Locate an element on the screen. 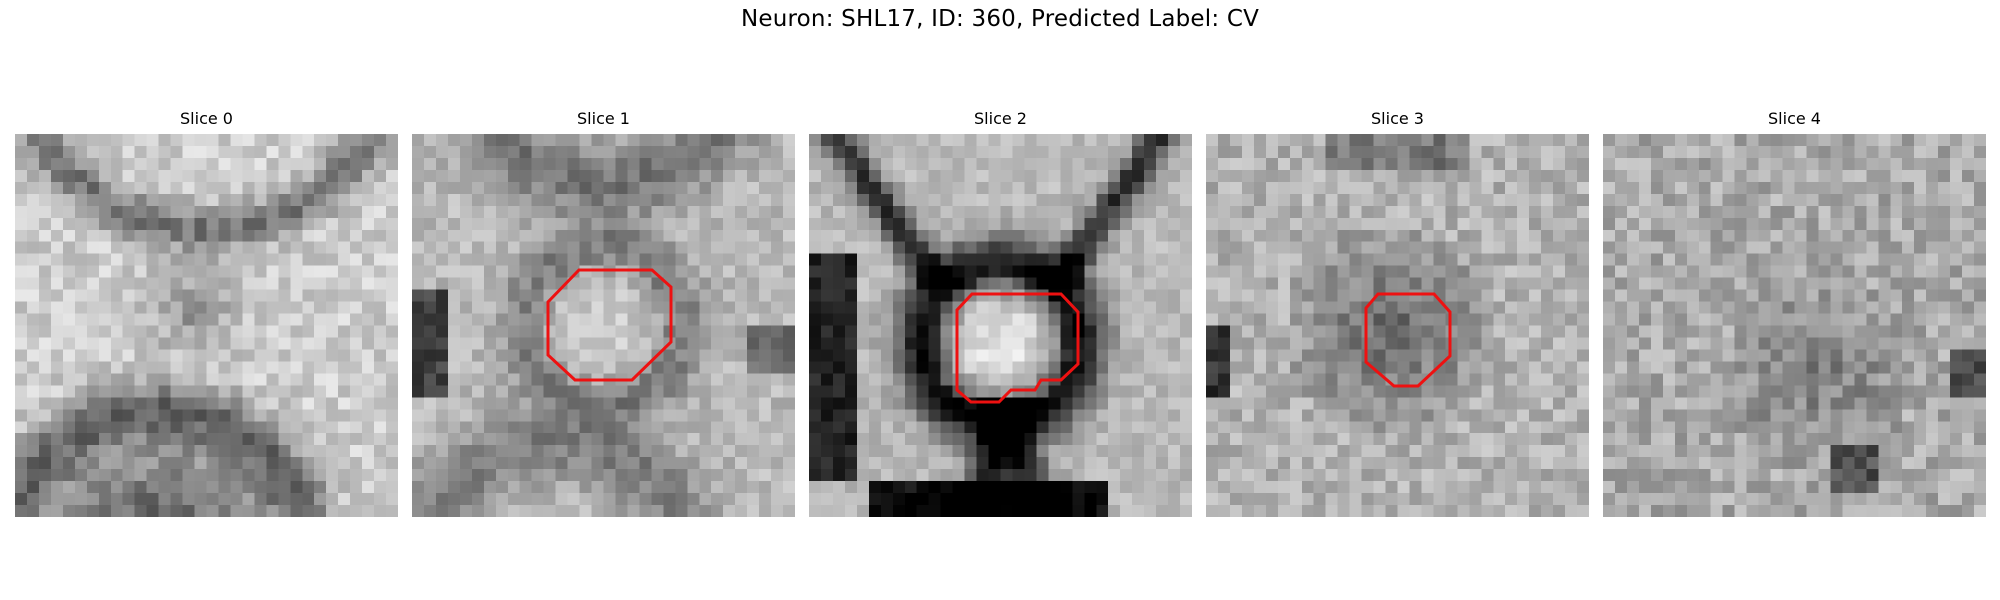 The width and height of the screenshot is (2000, 600). slice-panel-0: Slice 0 is located at coordinates (206, 312).